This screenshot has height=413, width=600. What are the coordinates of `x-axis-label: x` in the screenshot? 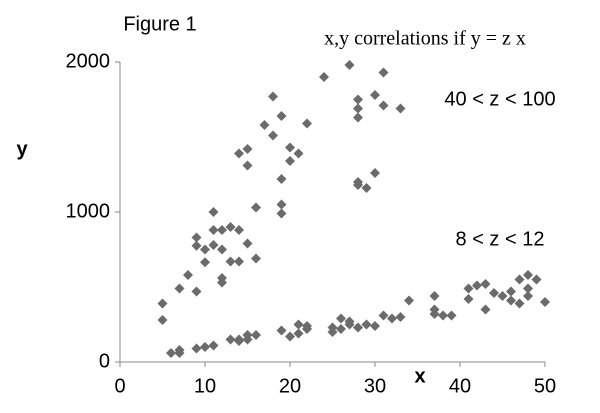 It's located at (419, 376).